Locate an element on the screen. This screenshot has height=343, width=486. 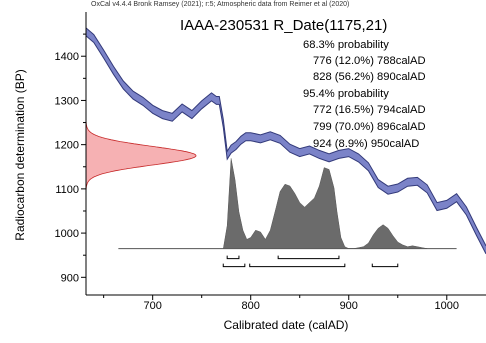
probability-68-range-1: 776 (12.0%) 788calAD is located at coordinates (369, 61).